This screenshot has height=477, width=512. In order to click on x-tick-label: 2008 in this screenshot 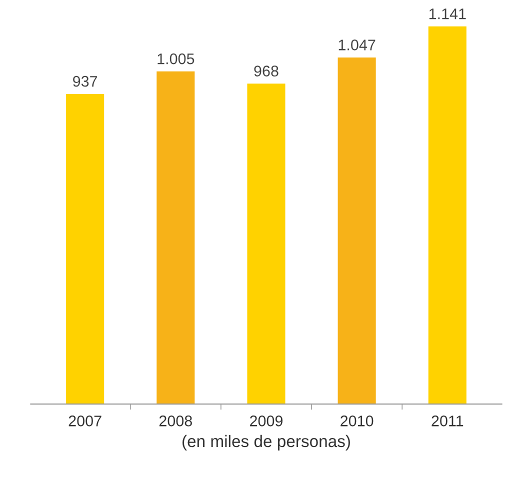, I will do `click(175, 421)`.